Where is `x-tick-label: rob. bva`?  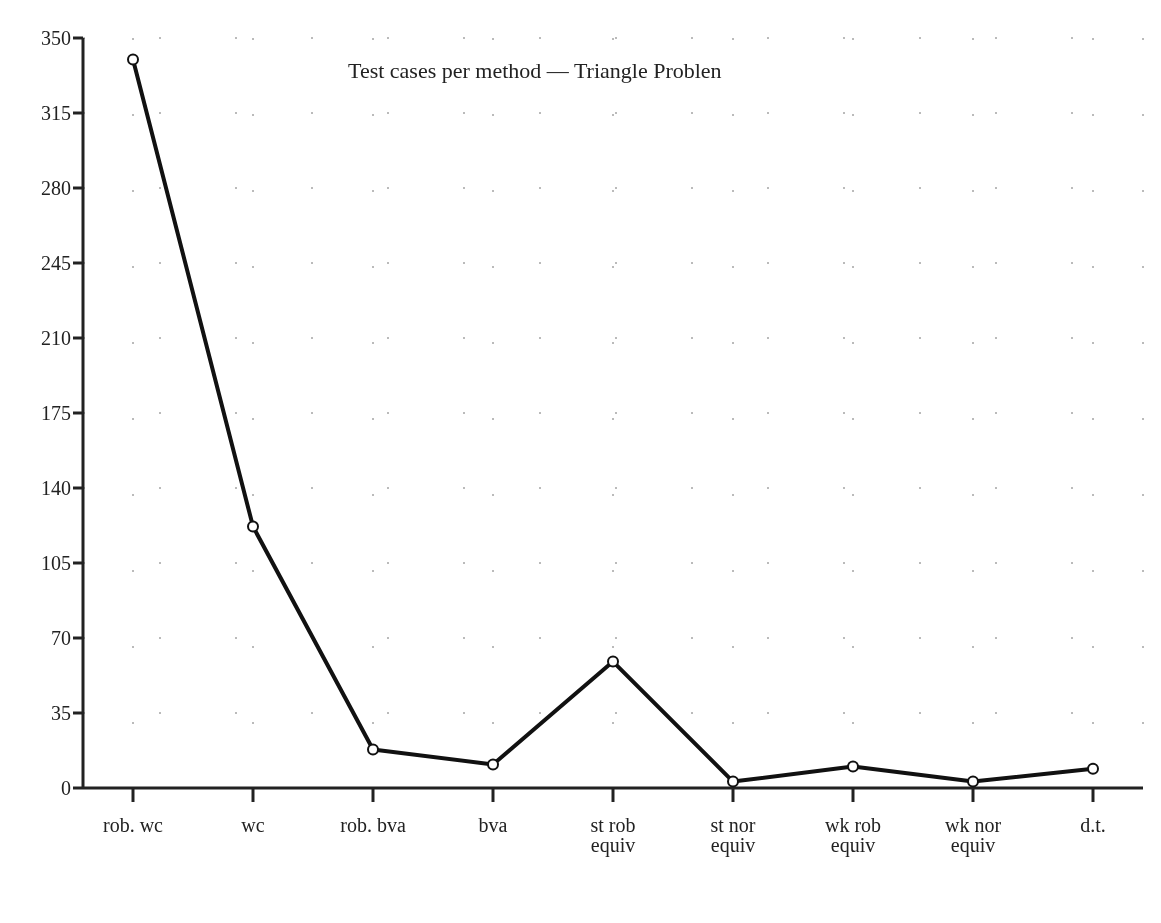 x-tick-label: rob. bva is located at coordinates (373, 825).